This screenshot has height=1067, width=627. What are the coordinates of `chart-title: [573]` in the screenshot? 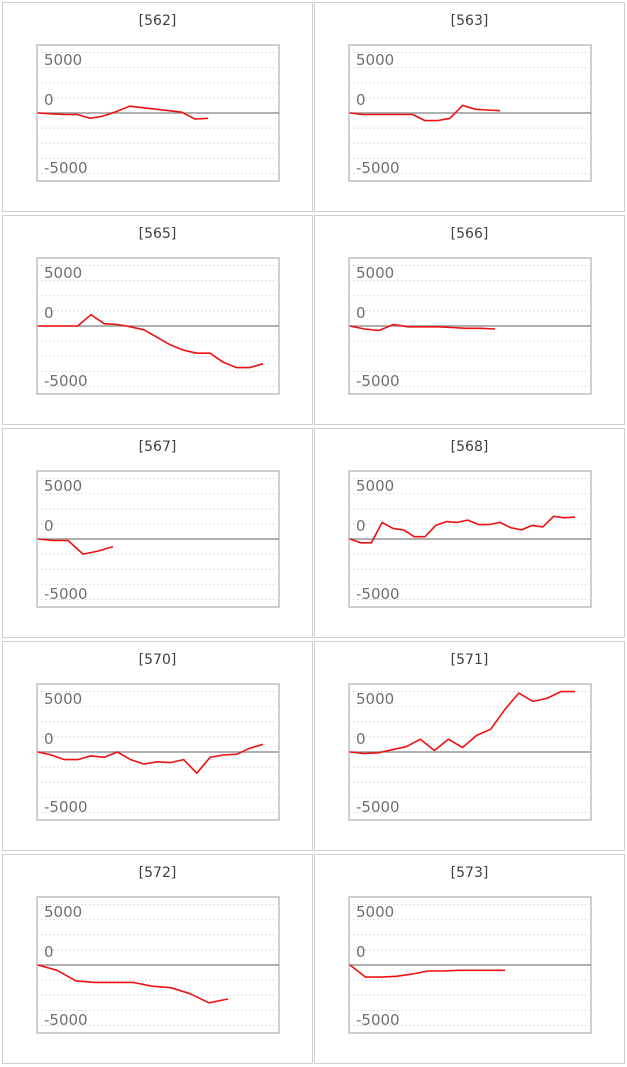 It's located at (469, 873).